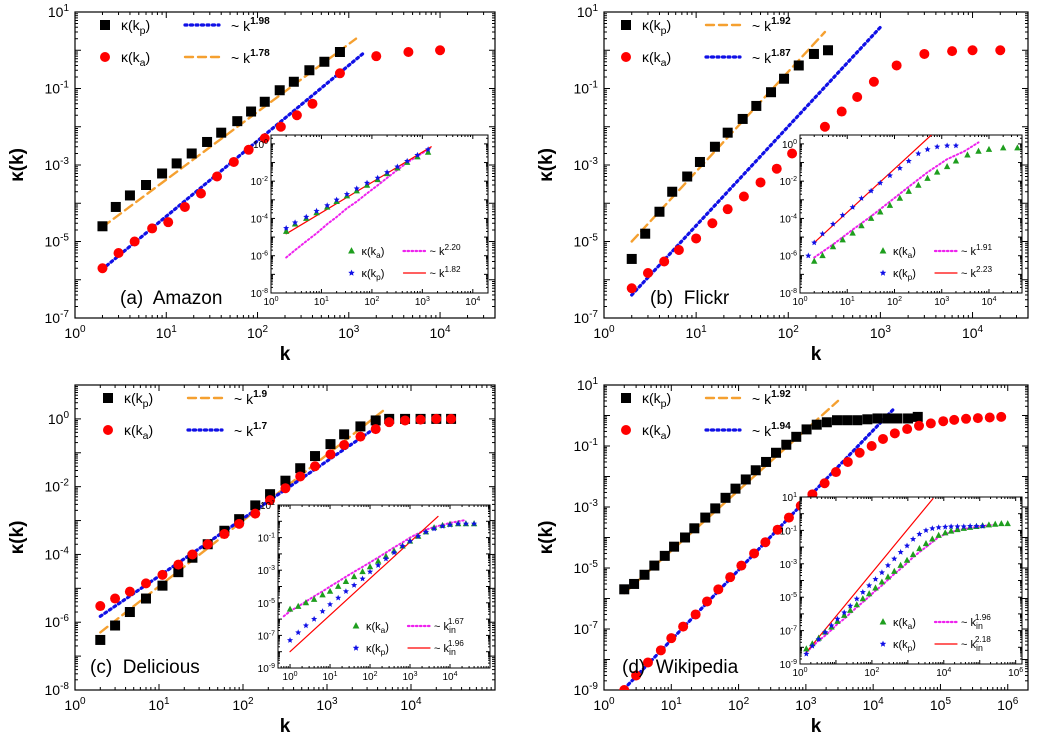 This screenshot has width=1042, height=733. What do you see at coordinates (904, 646) in the screenshot?
I see `panel-4-inset-legend-1-label: κ(kp)` at bounding box center [904, 646].